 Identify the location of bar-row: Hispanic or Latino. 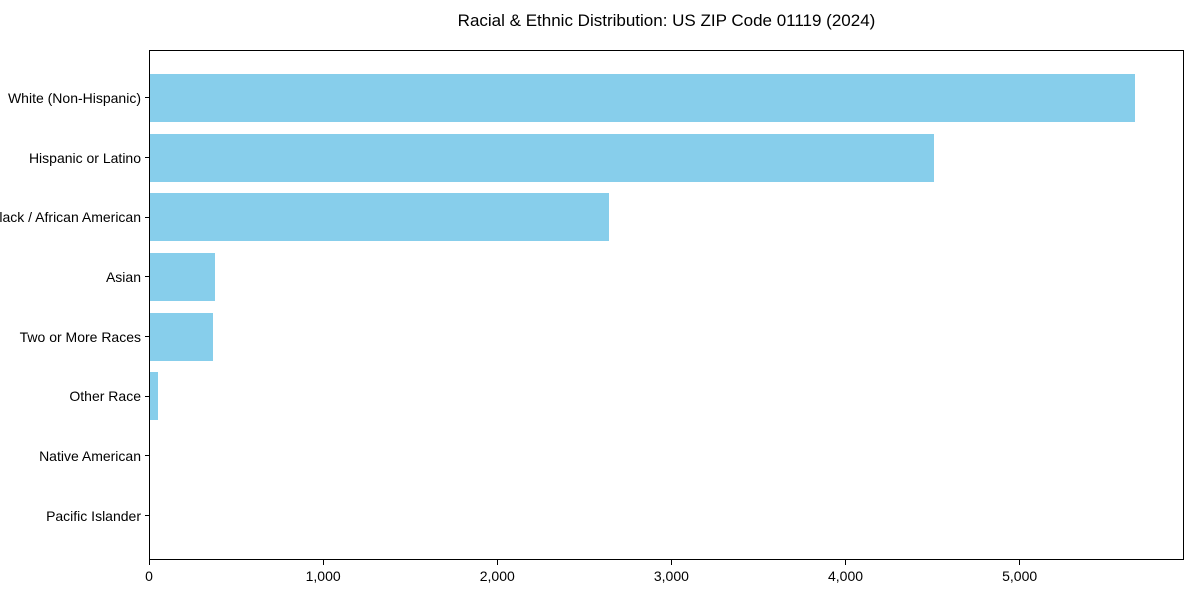
(606, 158).